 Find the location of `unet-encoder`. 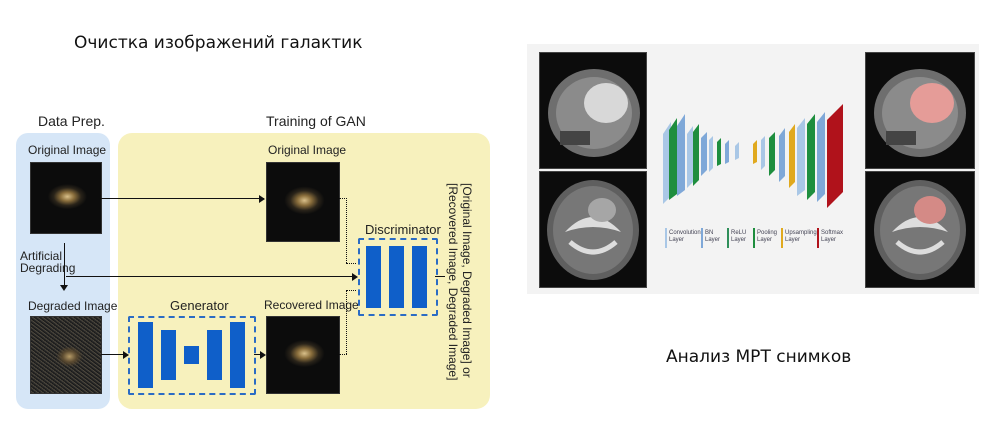

unet-encoder is located at coordinates (701, 159).